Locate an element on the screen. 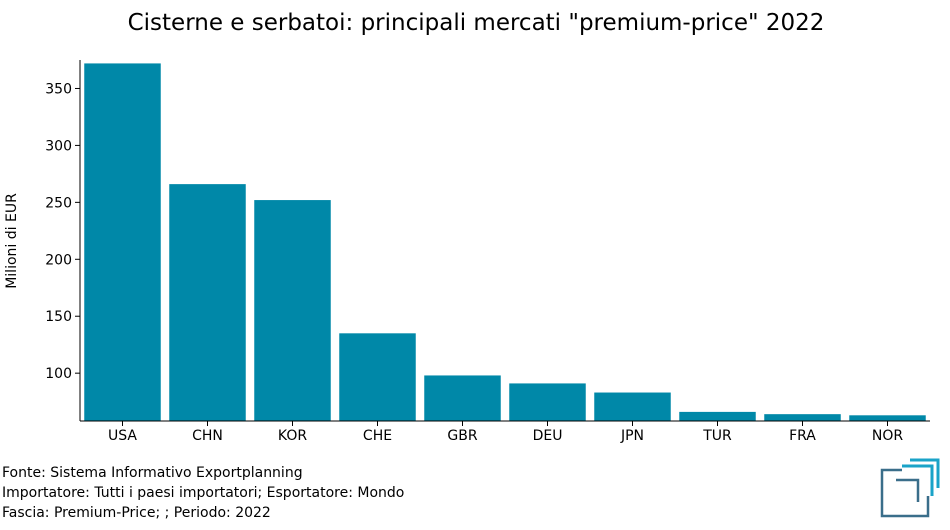  x-tick-label-deu: DEU is located at coordinates (548, 436).